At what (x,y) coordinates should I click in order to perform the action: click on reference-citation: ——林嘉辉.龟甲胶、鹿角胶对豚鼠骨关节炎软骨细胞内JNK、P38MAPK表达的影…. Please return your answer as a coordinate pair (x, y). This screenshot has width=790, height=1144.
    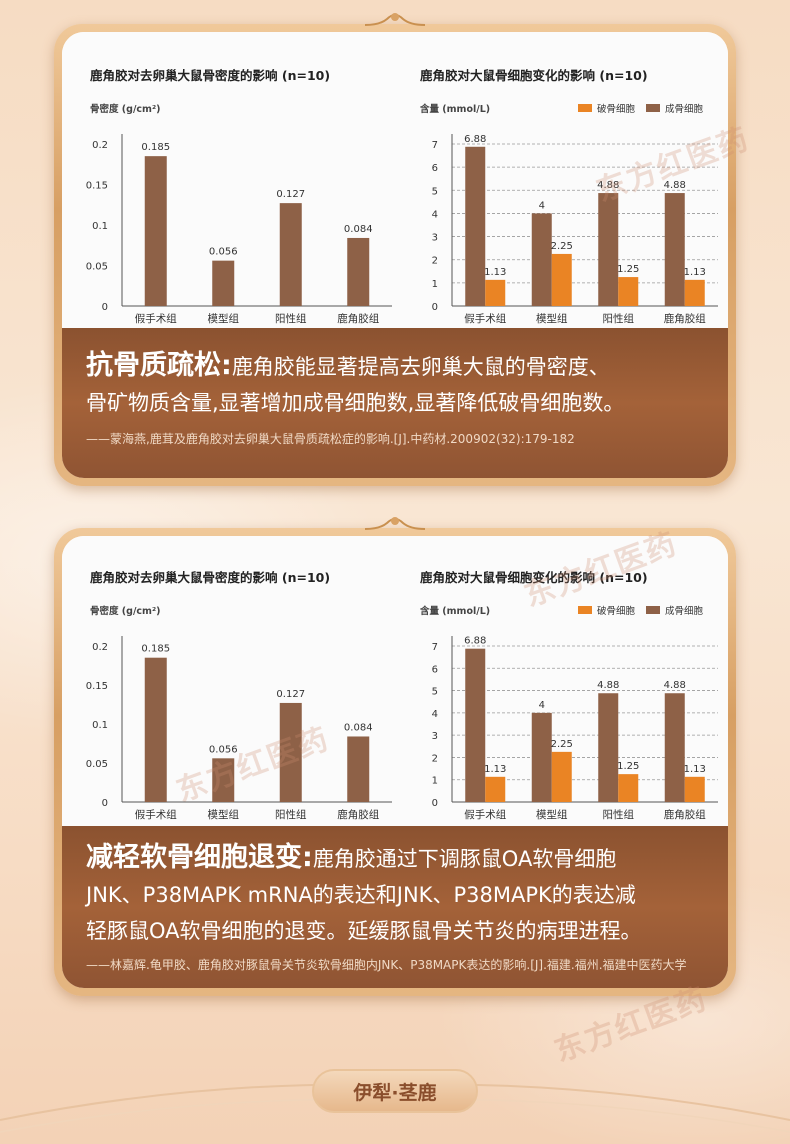
    Looking at the image, I should click on (386, 965).